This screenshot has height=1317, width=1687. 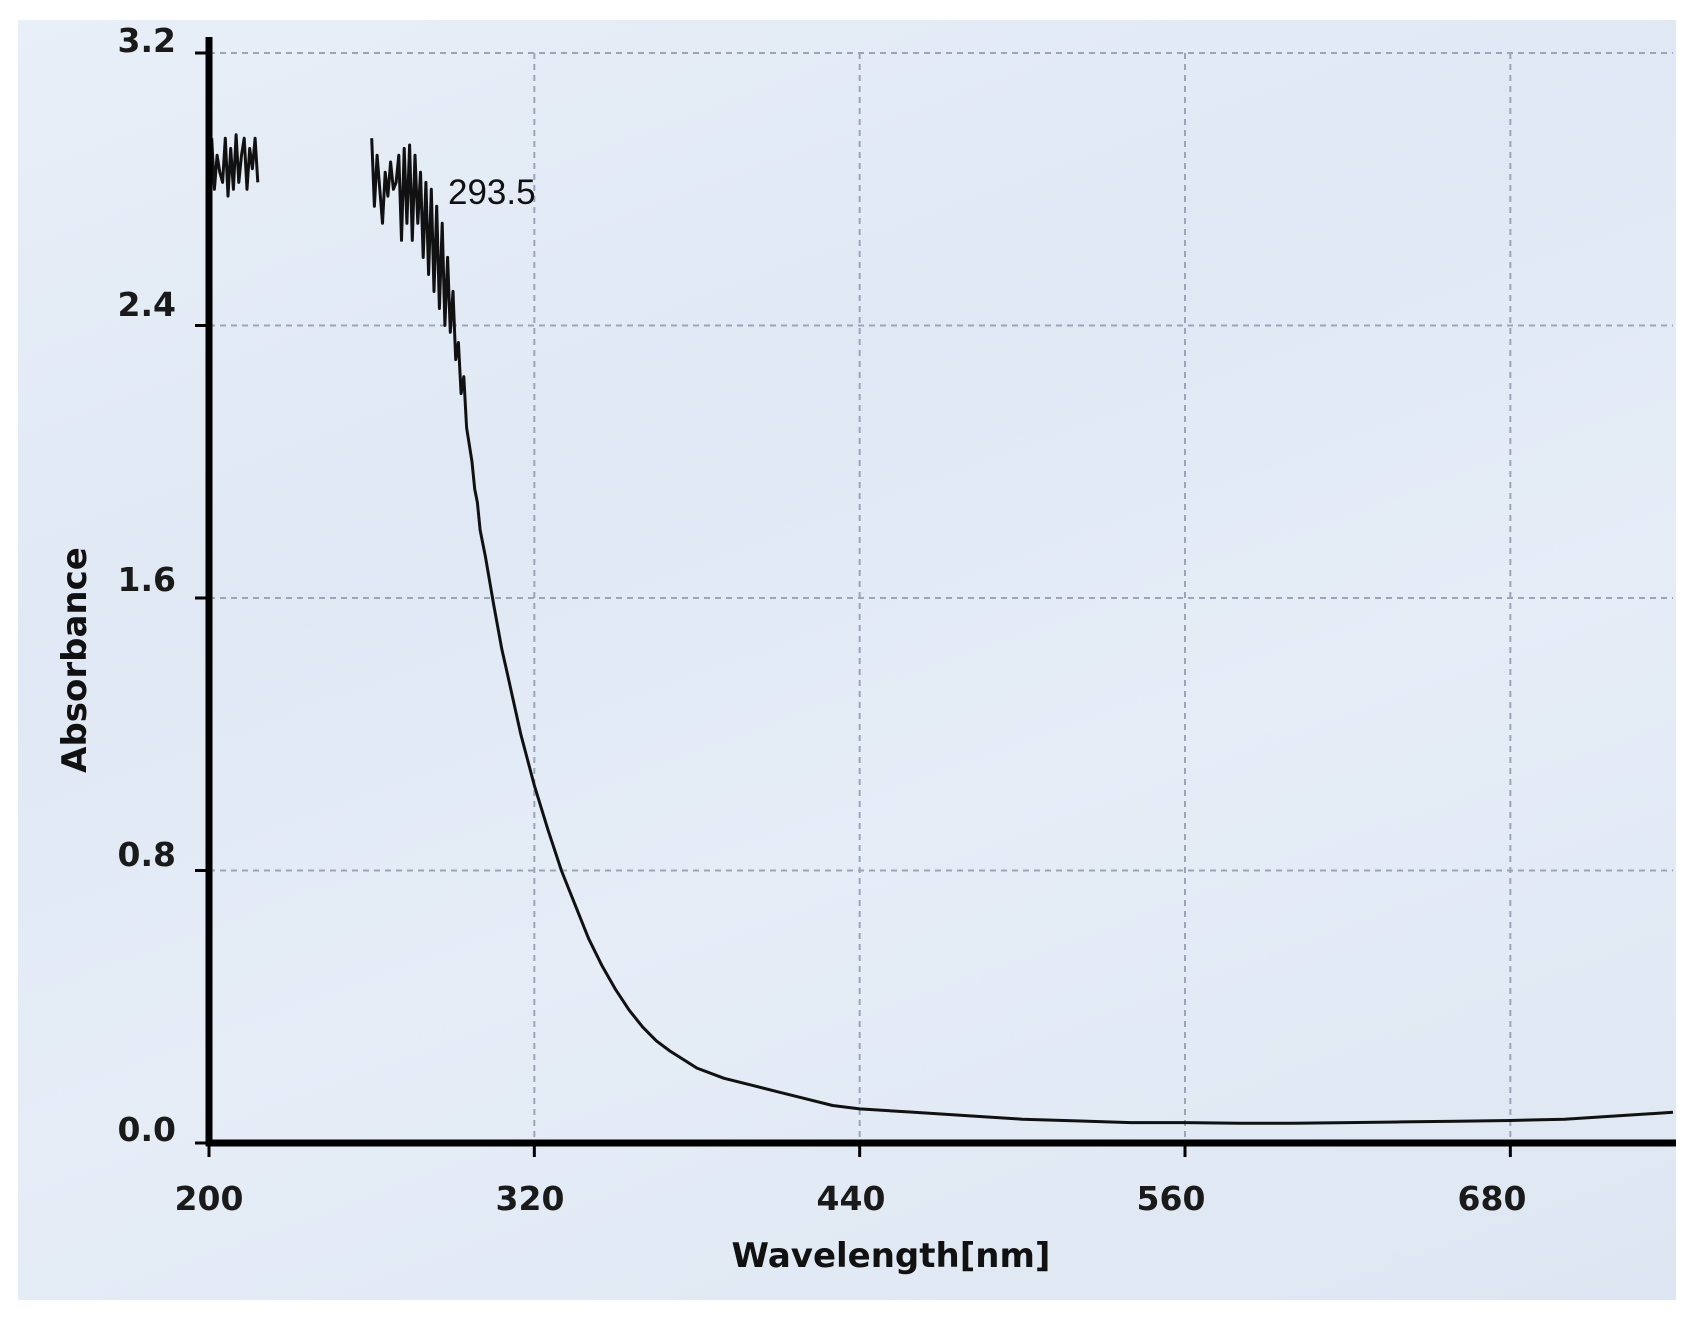 I want to click on peak-annotation: 293.5, so click(x=492, y=192).